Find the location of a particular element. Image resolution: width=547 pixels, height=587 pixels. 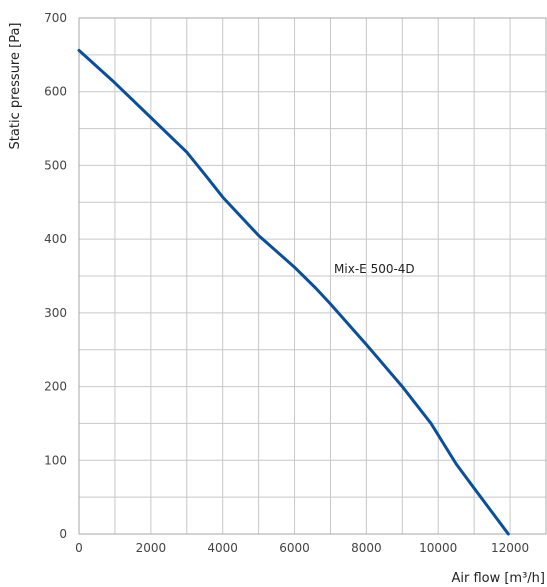

x-tick-label: 6000 is located at coordinates (294, 548).